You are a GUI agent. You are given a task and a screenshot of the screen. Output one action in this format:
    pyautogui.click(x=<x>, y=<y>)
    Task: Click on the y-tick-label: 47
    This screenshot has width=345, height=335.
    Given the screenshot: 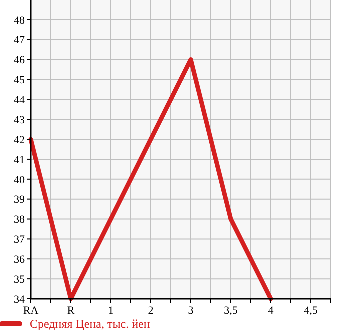 What is the action you would take?
    pyautogui.click(x=20, y=40)
    